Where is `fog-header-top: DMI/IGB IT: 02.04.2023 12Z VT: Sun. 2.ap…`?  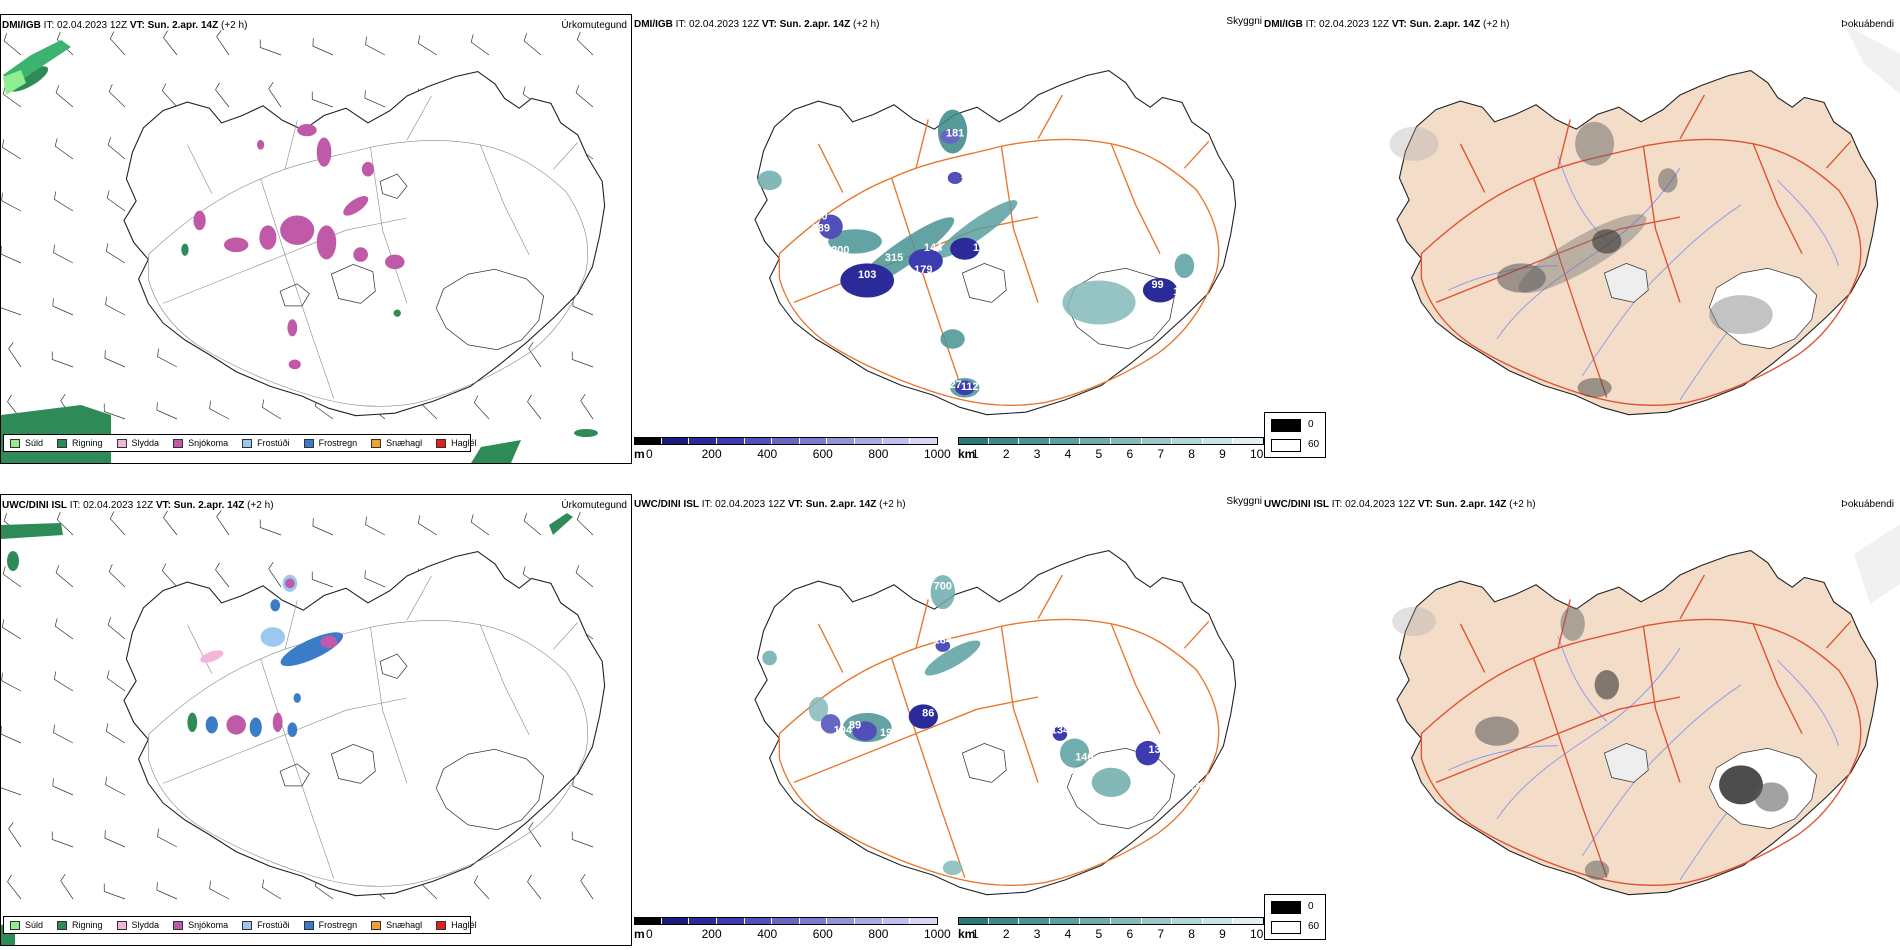 fog-header-top: DMI/IGB IT: 02.04.2023 12Z VT: Sun. 2.ap… is located at coordinates (1386, 25).